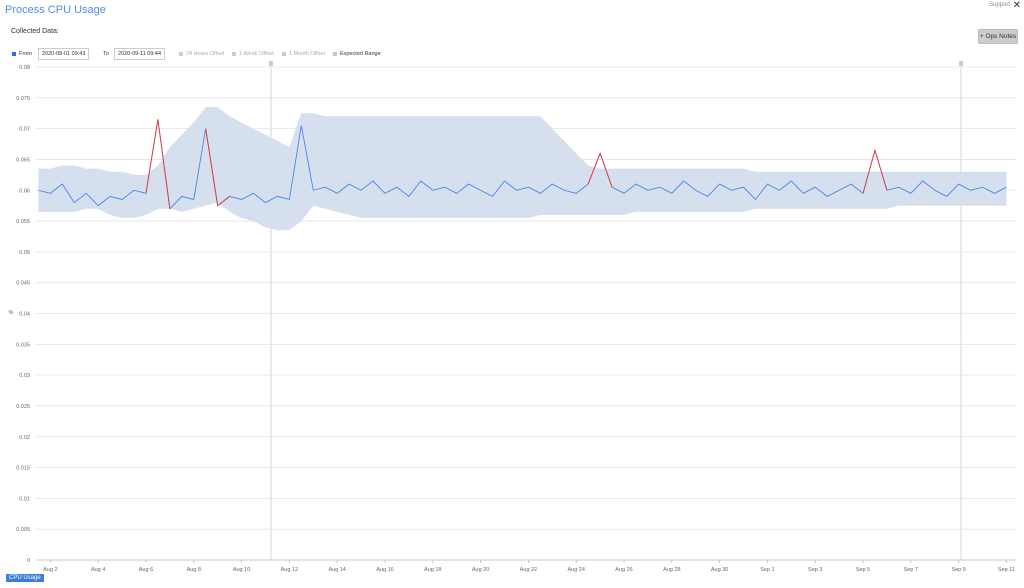  I want to click on range-toggle: Expected Range, so click(357, 54).